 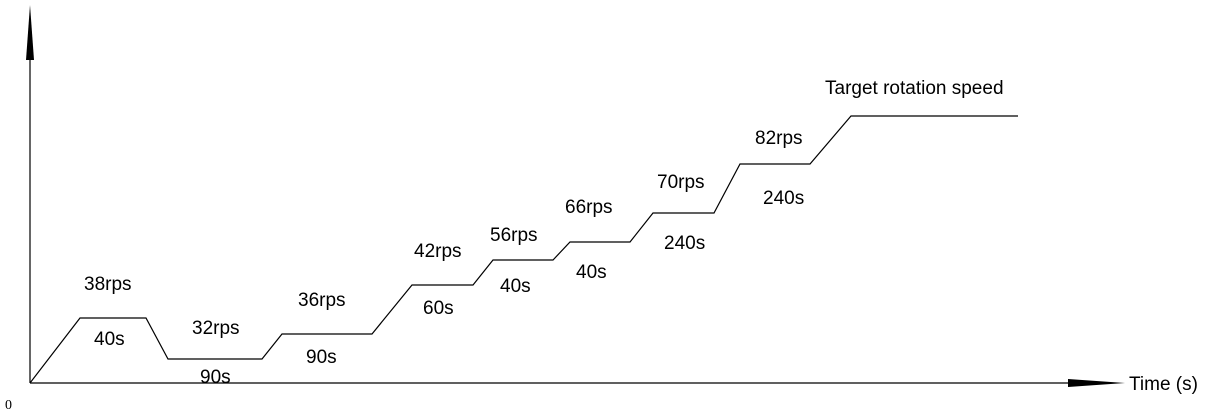 What do you see at coordinates (108, 284) in the screenshot?
I see `stage-1-speed: 38rps` at bounding box center [108, 284].